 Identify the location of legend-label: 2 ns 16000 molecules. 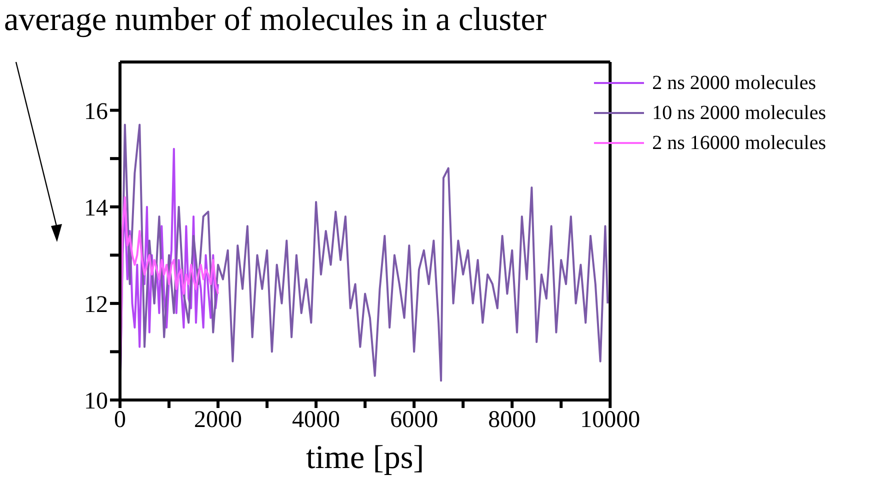
(739, 143).